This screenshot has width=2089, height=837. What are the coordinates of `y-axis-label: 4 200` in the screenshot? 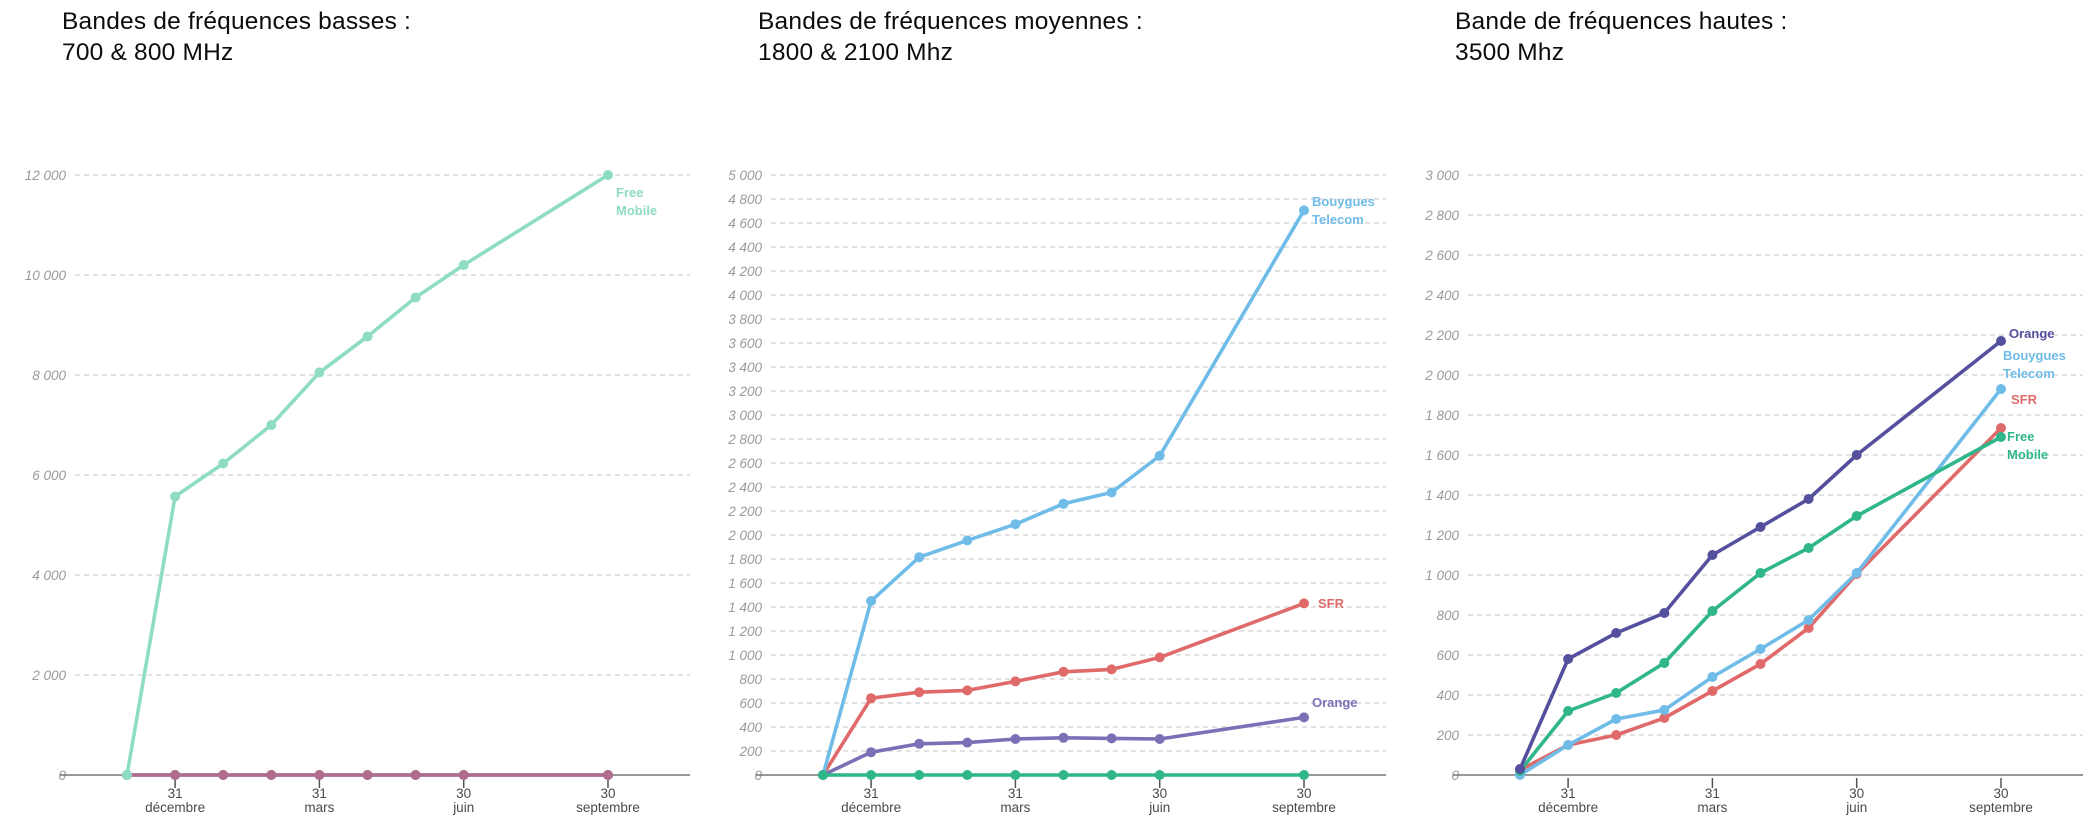 It's located at (745, 271).